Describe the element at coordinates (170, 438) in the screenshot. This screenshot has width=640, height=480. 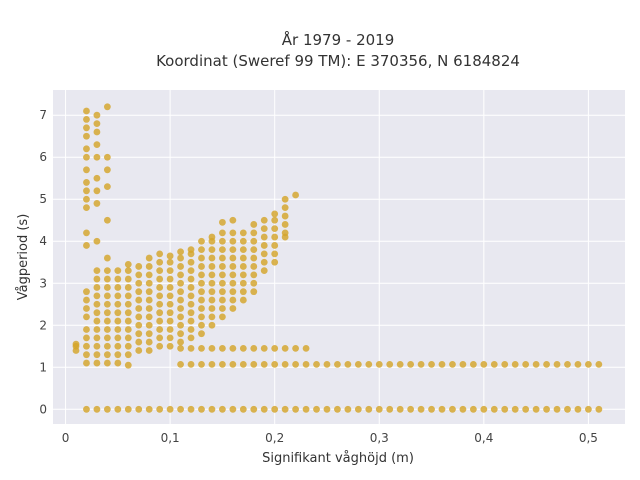
I see `x-tick-label: 0,1` at that location.